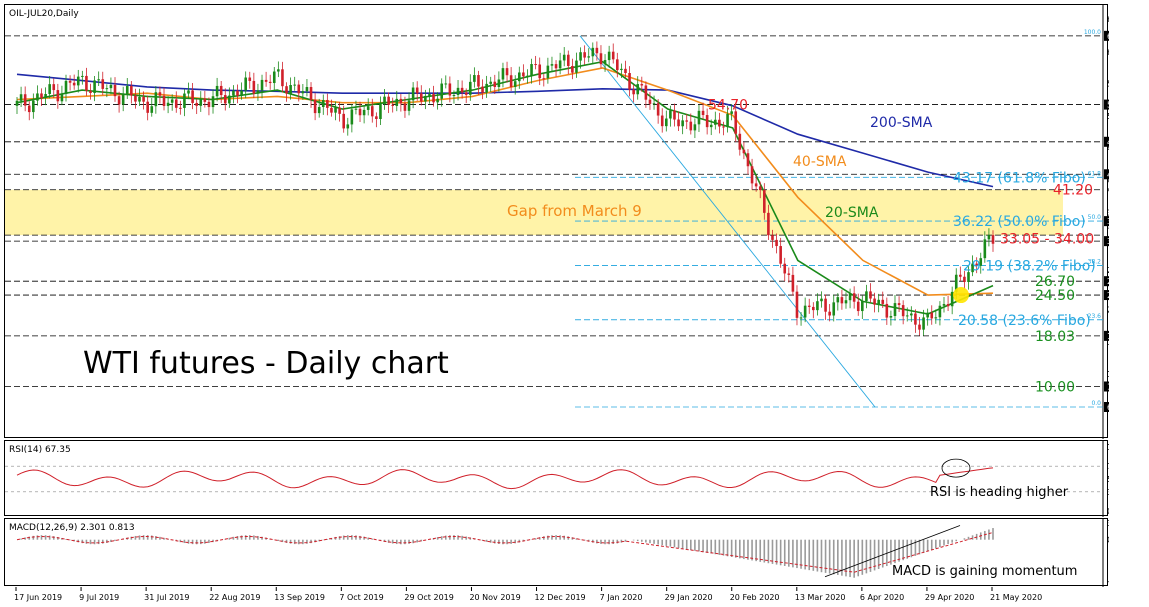  I want to click on price-axis-tick: 43.65, so click(1108, 174).